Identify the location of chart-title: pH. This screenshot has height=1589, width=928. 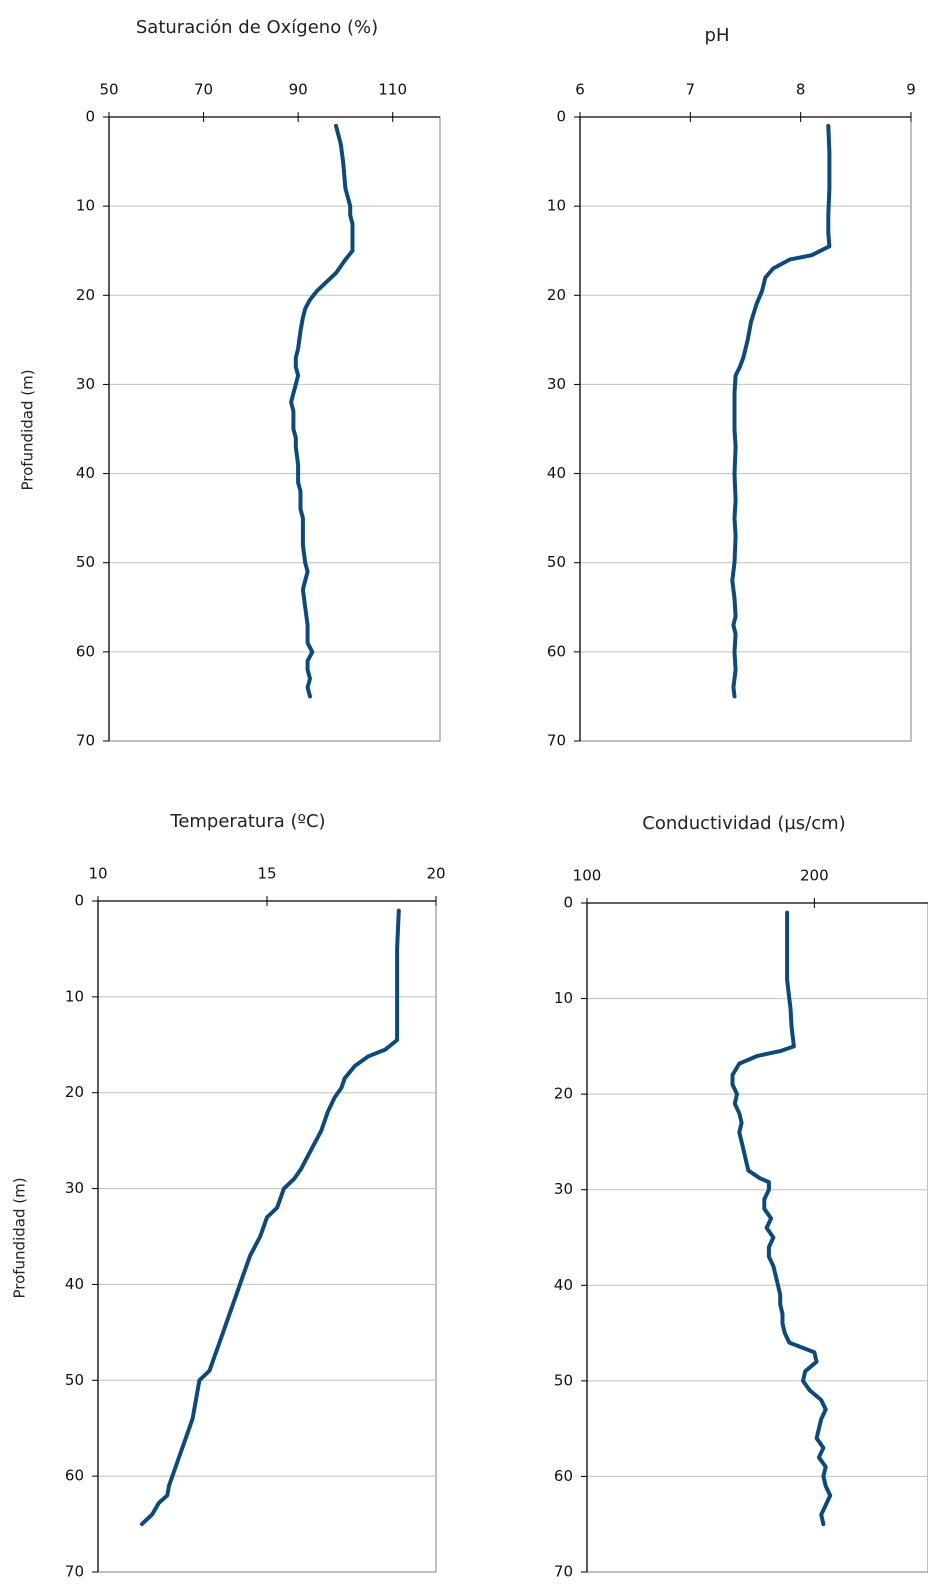
(717, 35).